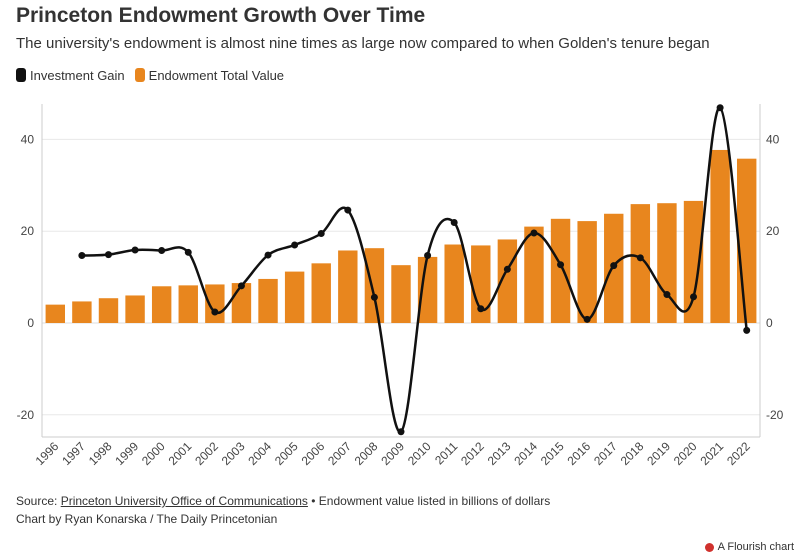 This screenshot has width=800, height=559. What do you see at coordinates (295, 245) in the screenshot?
I see `point-2005` at bounding box center [295, 245].